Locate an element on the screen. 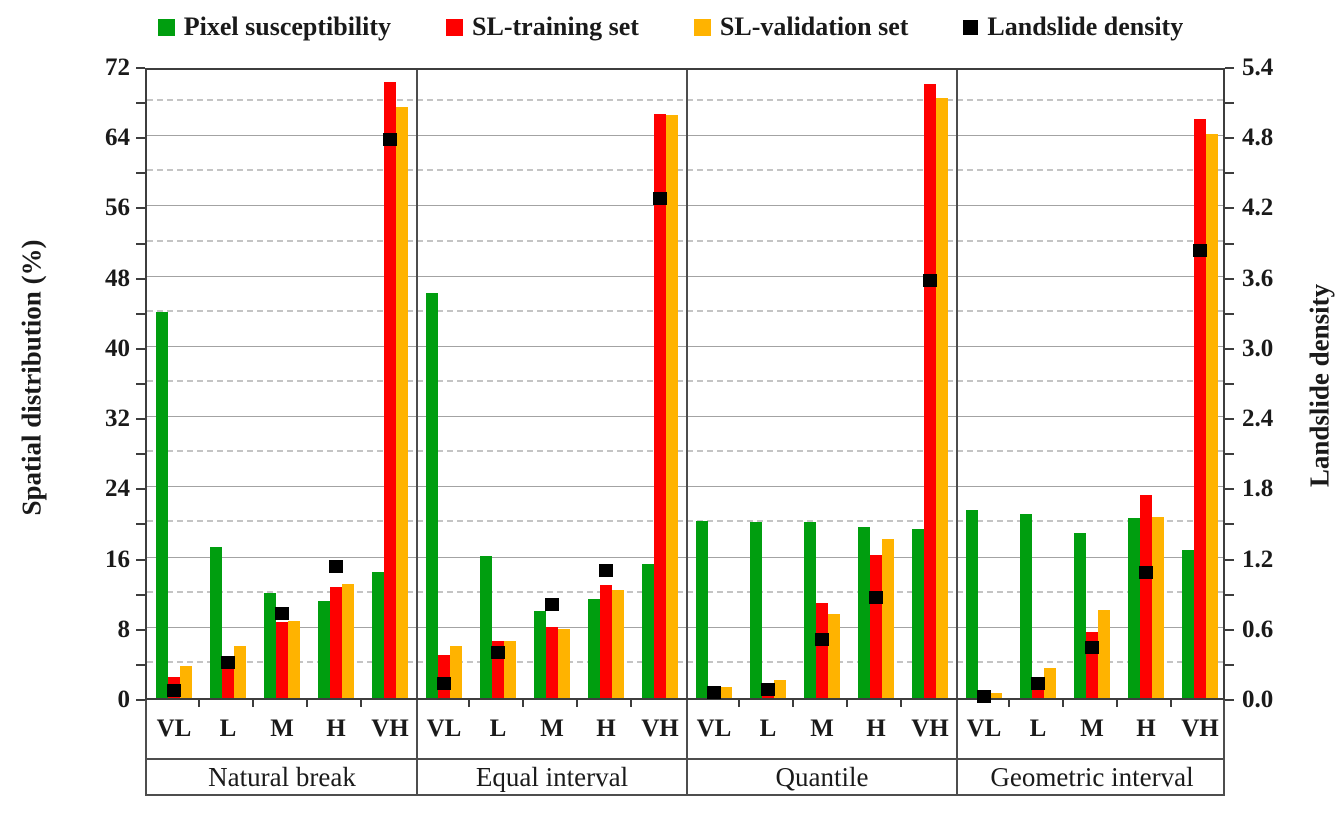 This screenshot has width=1341, height=820. category-label: H is located at coordinates (1146, 728).